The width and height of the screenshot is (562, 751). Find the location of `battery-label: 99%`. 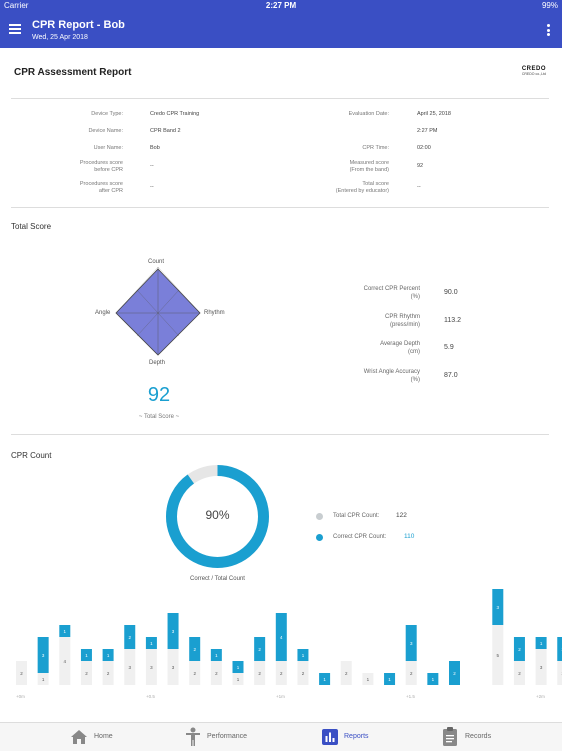

battery-label: 99% is located at coordinates (549, 5).